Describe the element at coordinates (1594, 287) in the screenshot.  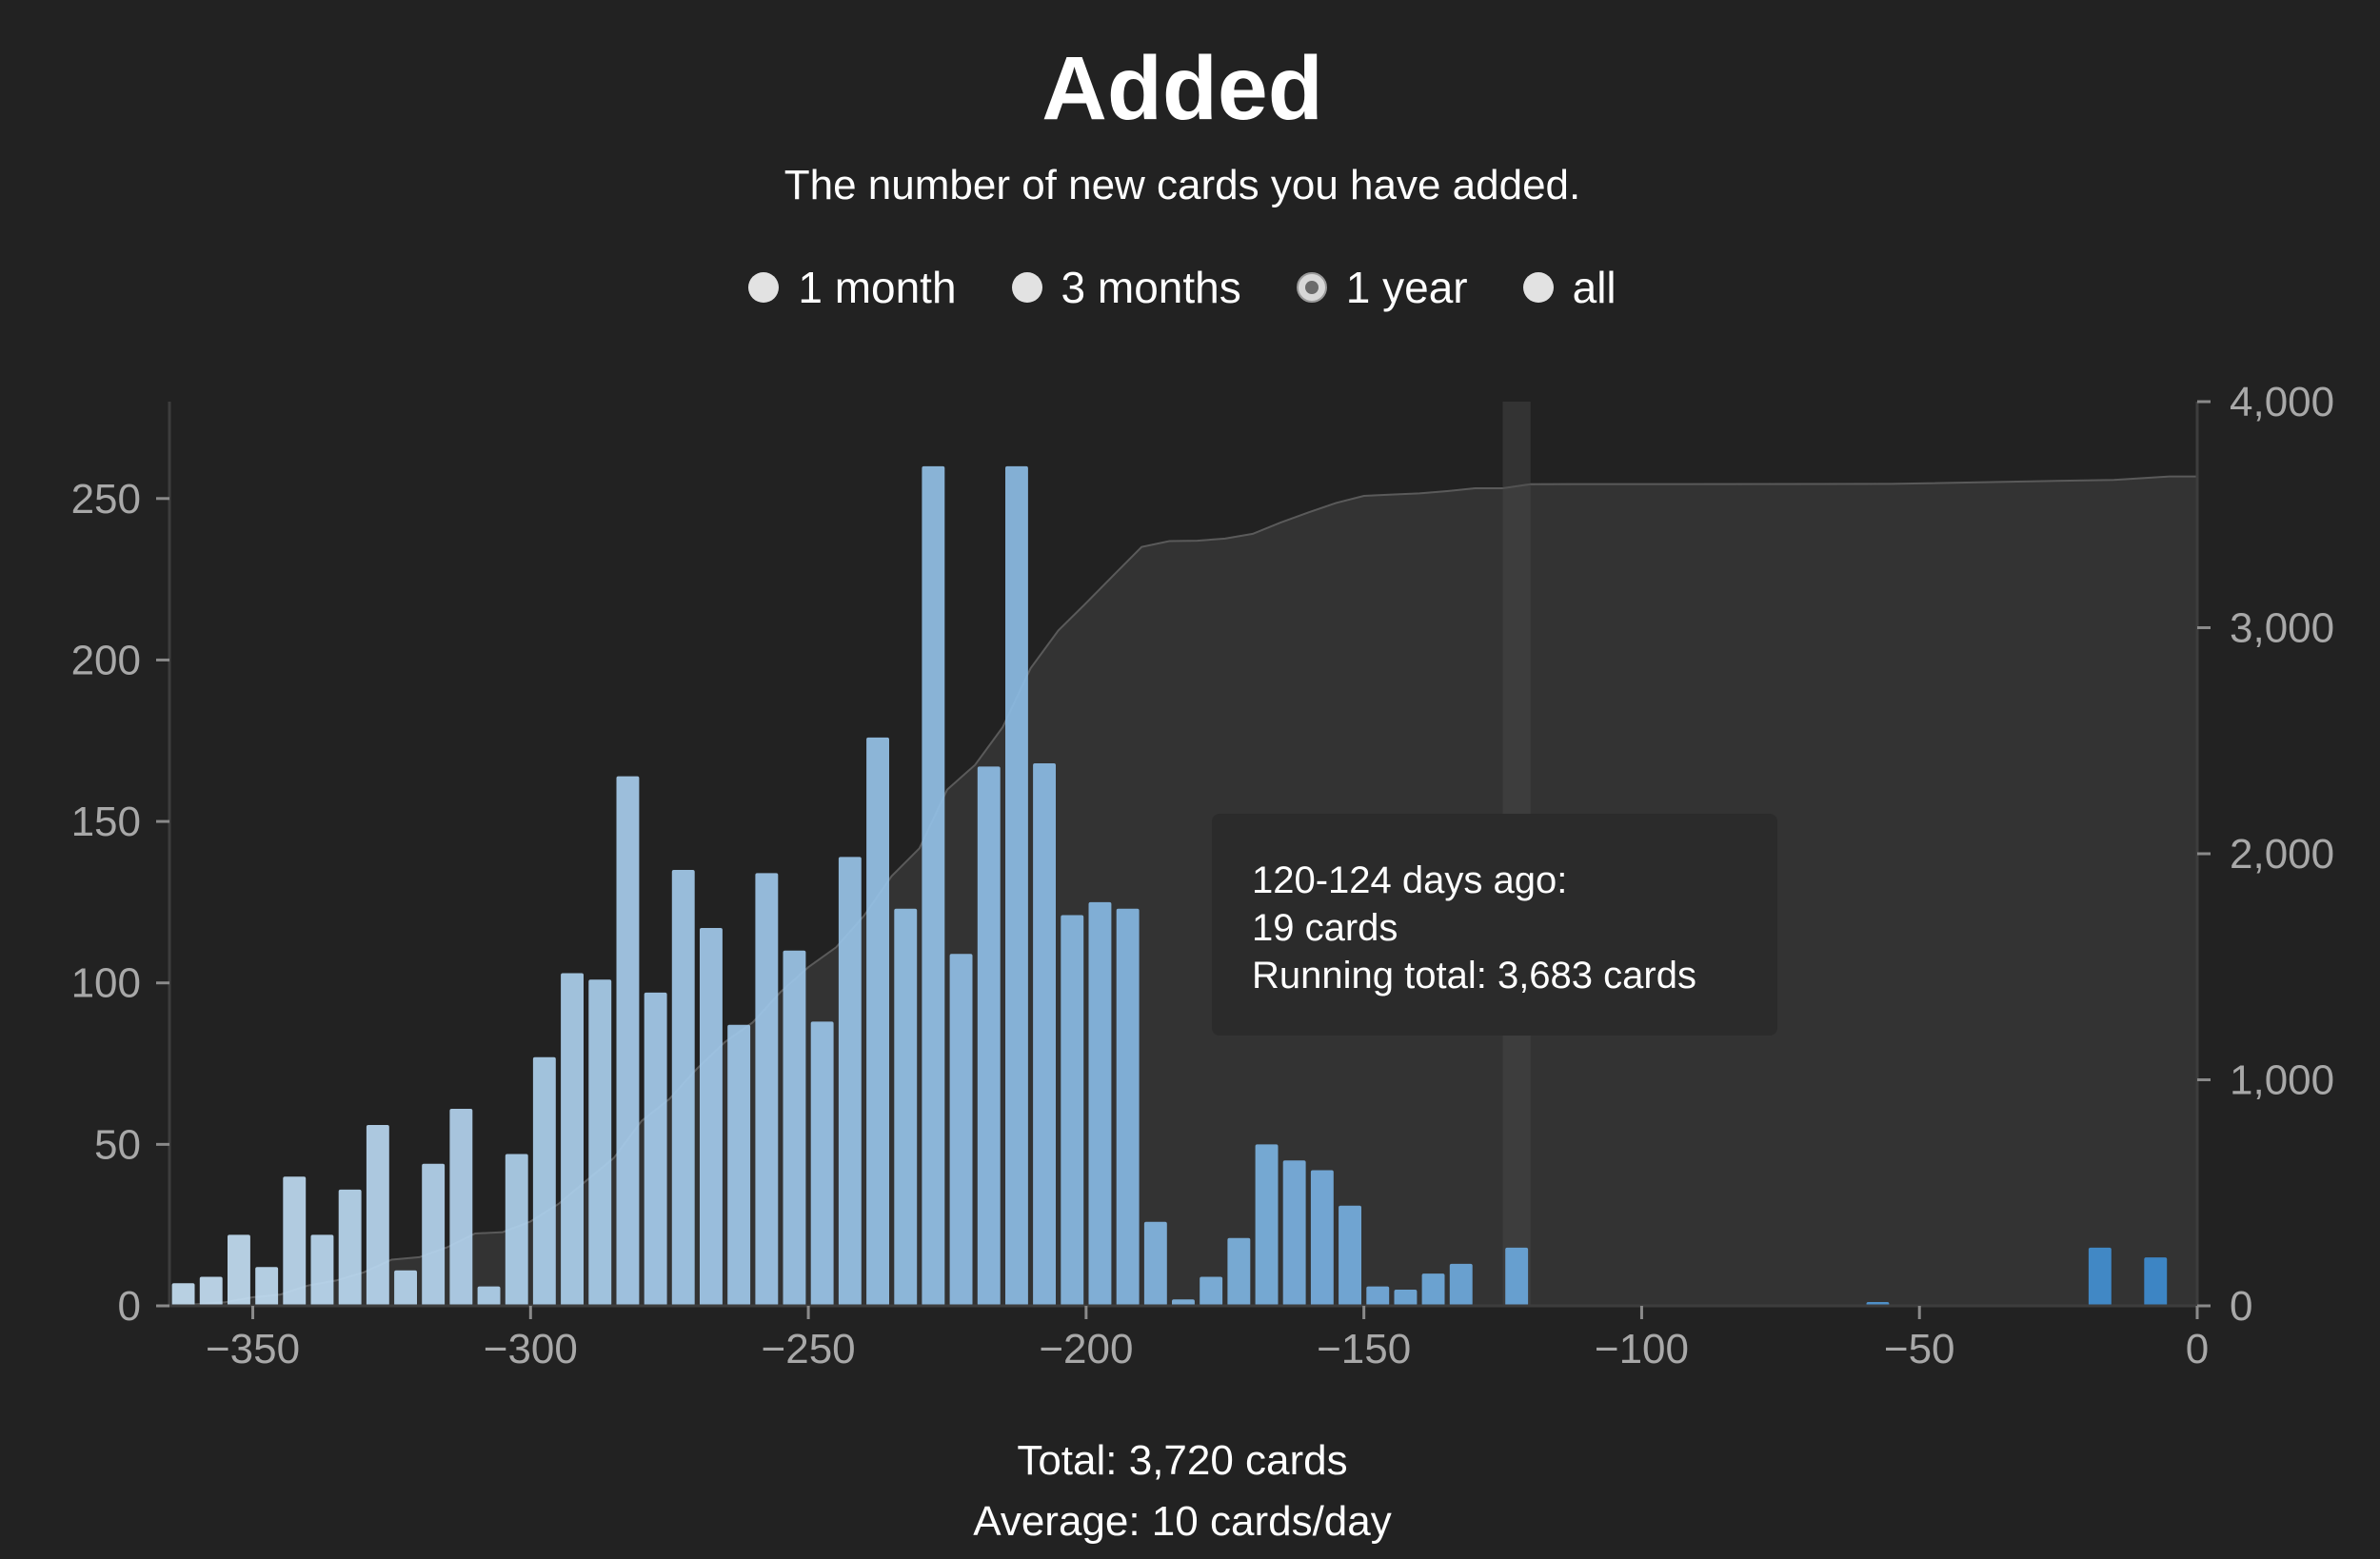
I see `range-label-all: all` at that location.